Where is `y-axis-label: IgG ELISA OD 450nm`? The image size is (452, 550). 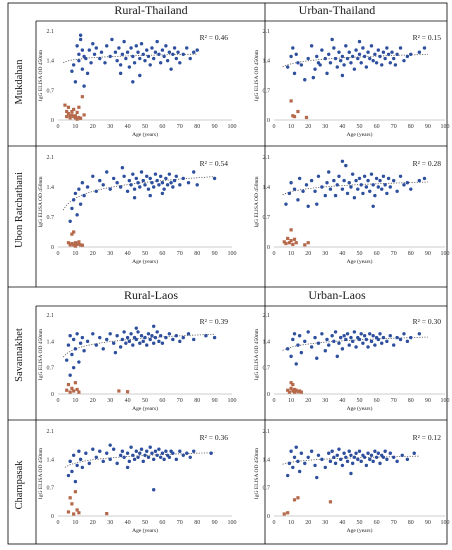 y-axis-label: IgG ELISA OD 450nm is located at coordinates (41, 75).